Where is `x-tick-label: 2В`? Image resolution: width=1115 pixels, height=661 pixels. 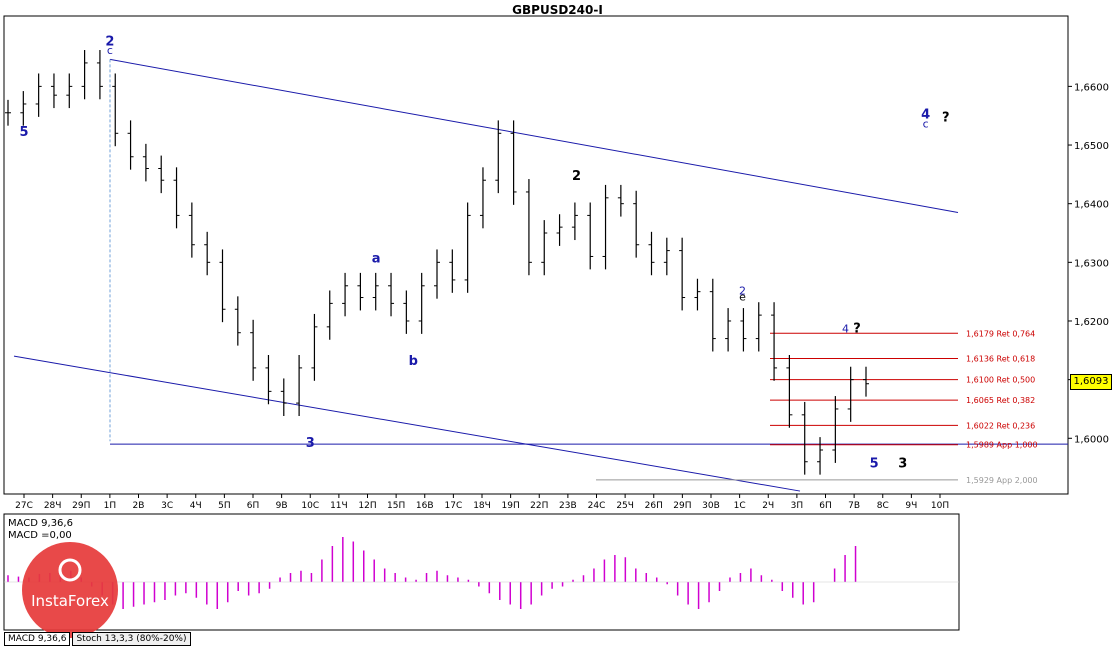
x-tick-label: 2В is located at coordinates (139, 506).